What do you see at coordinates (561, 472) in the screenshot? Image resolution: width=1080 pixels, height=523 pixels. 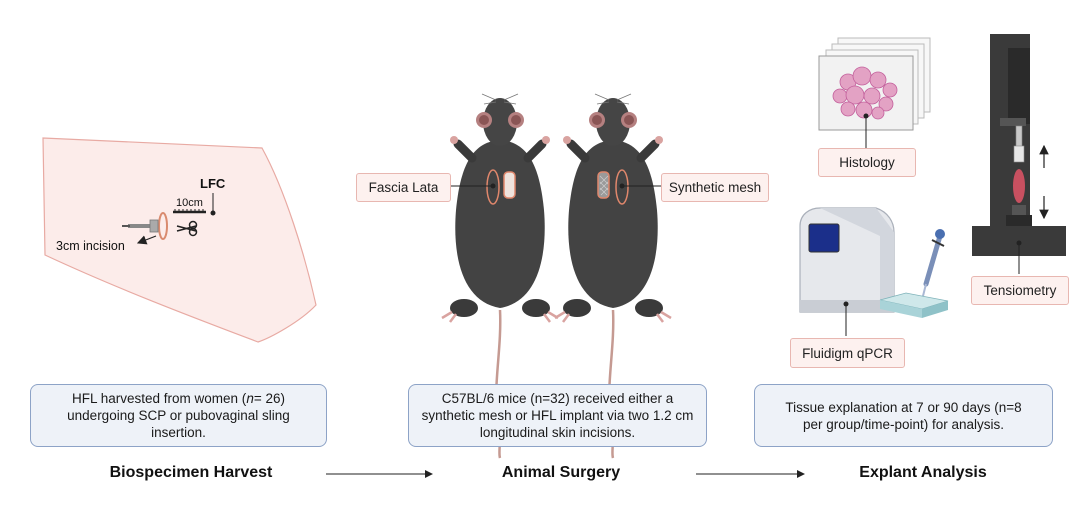 I see `stage-title-surgery: Animal Surgery` at bounding box center [561, 472].